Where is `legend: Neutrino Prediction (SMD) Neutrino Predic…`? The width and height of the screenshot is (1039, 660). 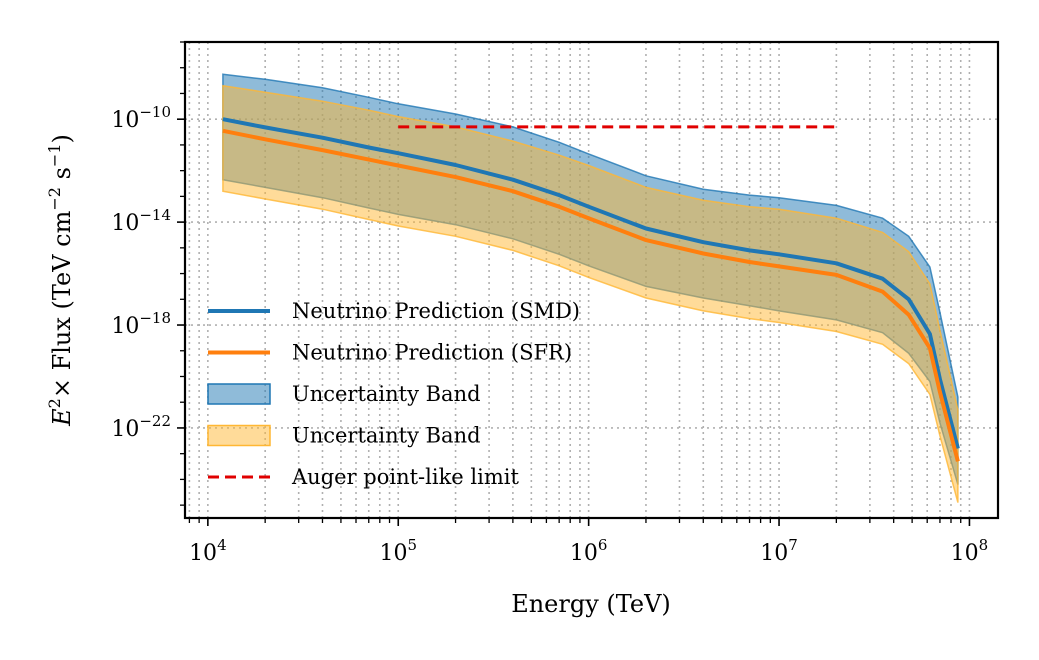 legend: Neutrino Prediction (SMD) Neutrino Predic… is located at coordinates (393, 394).